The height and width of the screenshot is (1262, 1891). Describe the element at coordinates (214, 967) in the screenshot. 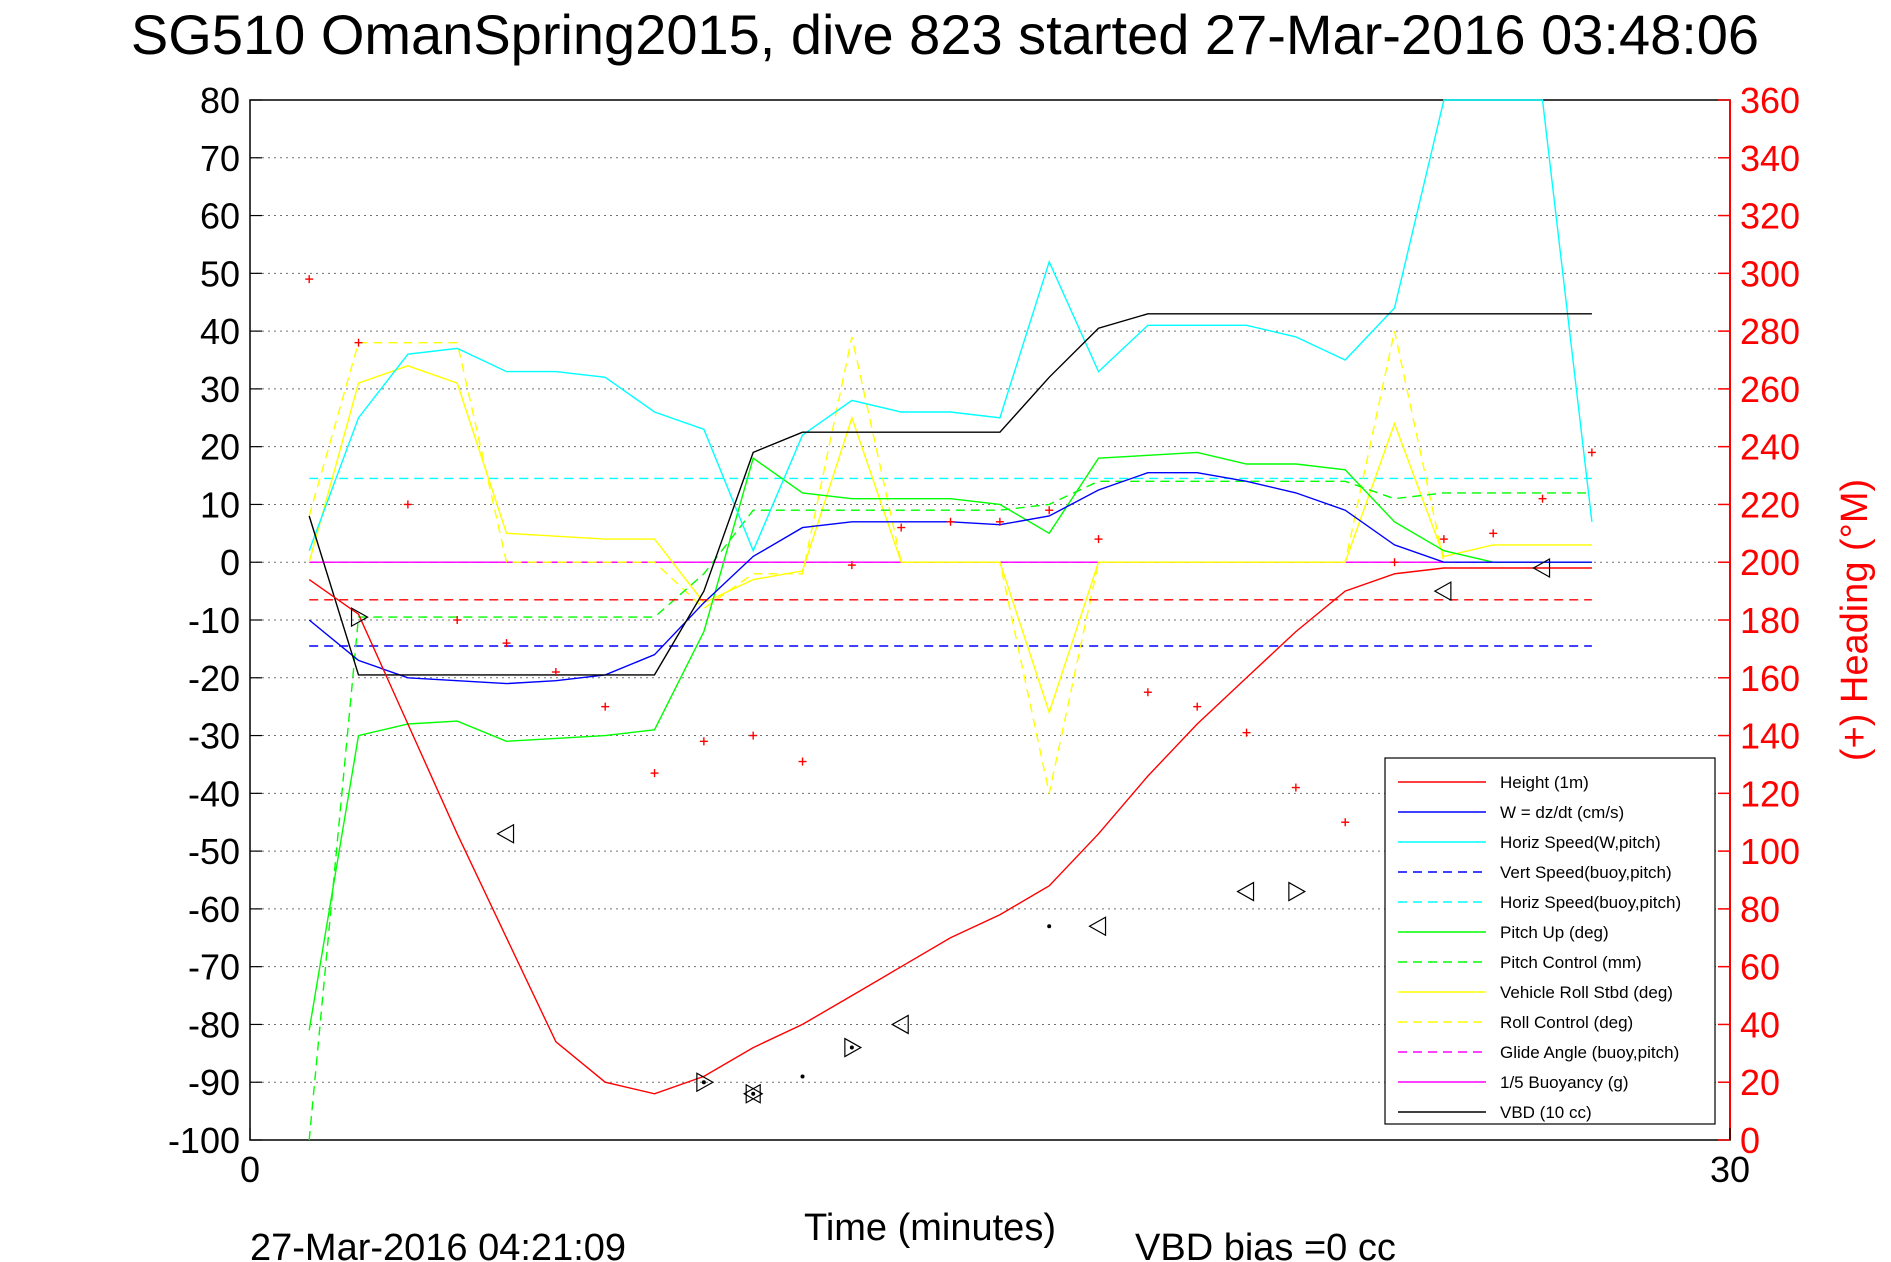

I see `y-tick-label: -70` at that location.